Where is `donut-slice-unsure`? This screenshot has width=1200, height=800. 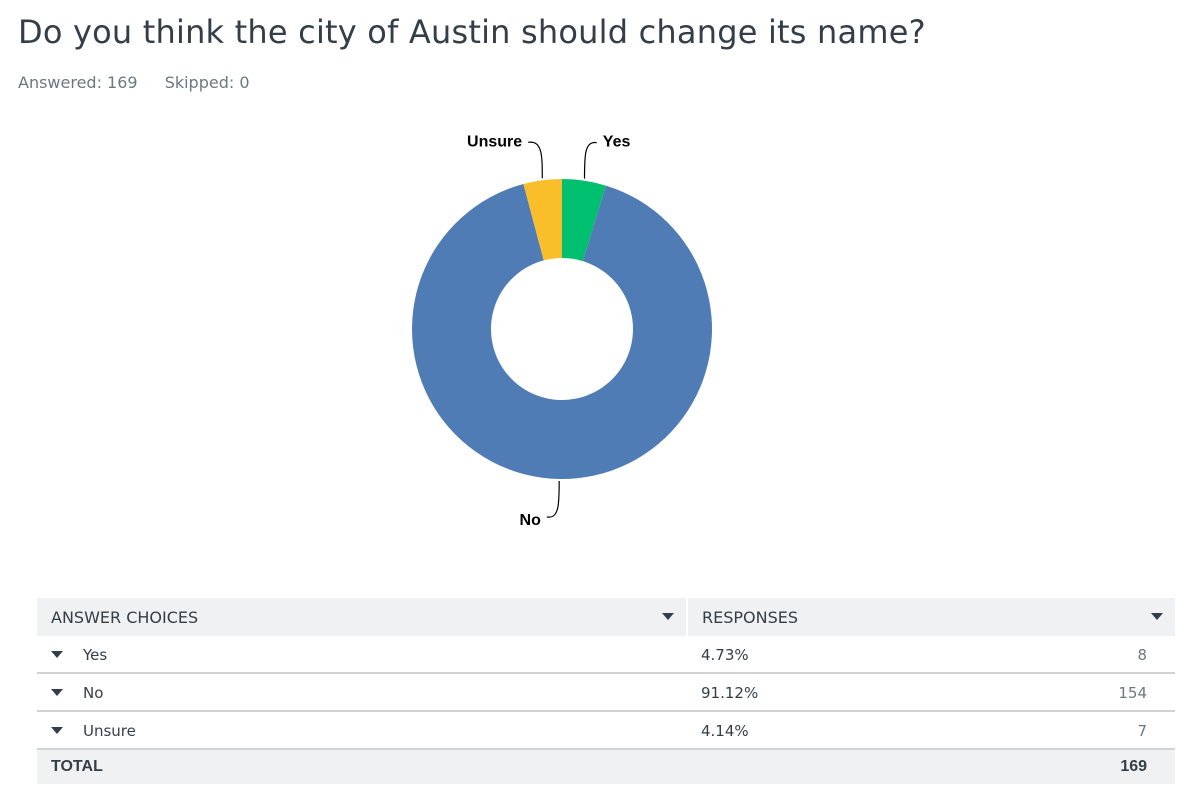 donut-slice-unsure is located at coordinates (542, 220).